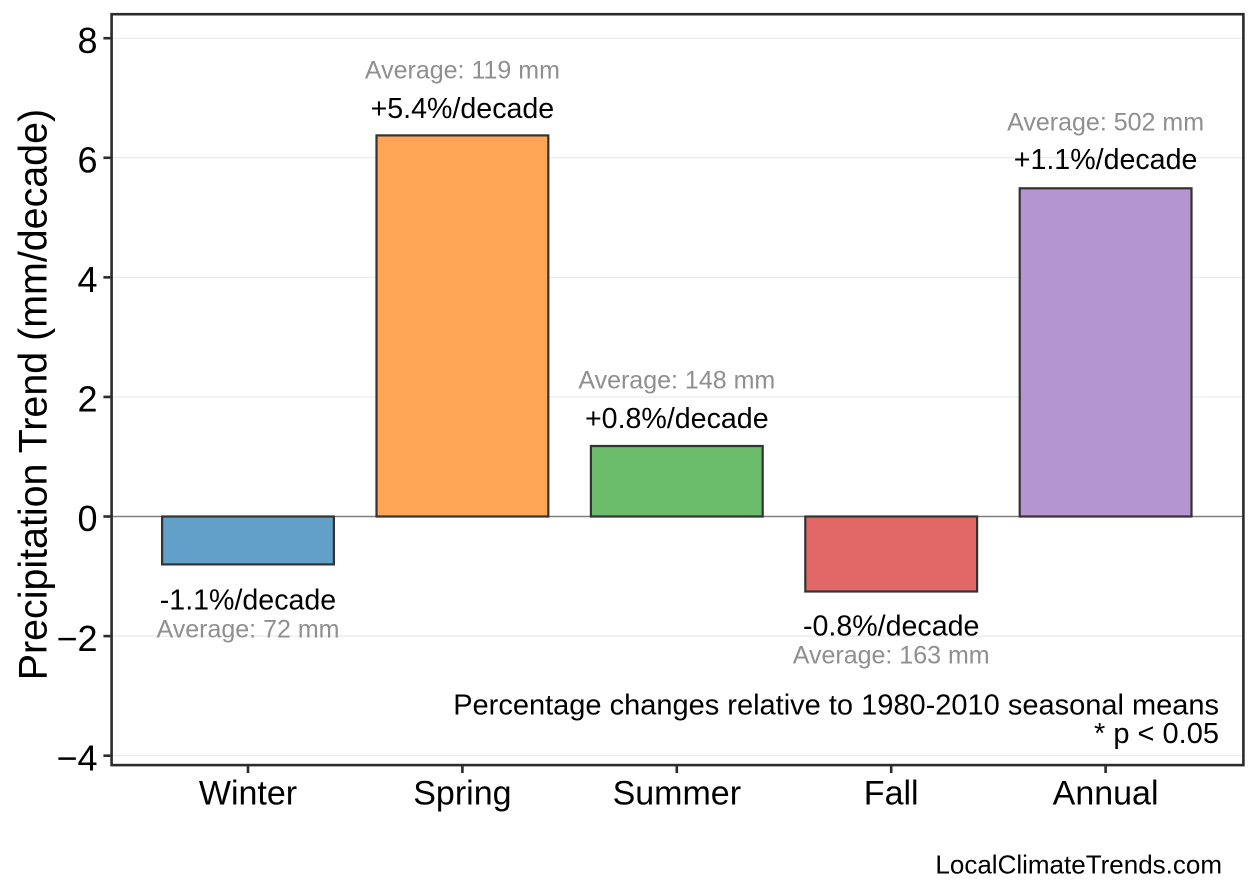  What do you see at coordinates (1156, 734) in the screenshot?
I see `svg-text: * p < 0.05` at bounding box center [1156, 734].